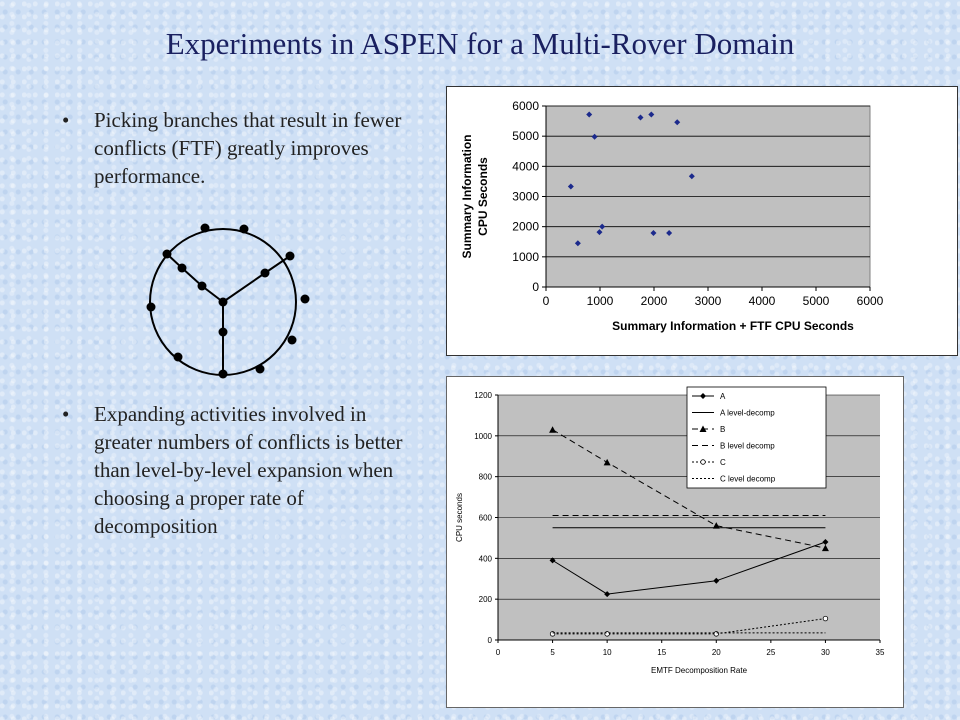 The image size is (960, 720). I want to click on legend-label: B level decomp, so click(747, 446).